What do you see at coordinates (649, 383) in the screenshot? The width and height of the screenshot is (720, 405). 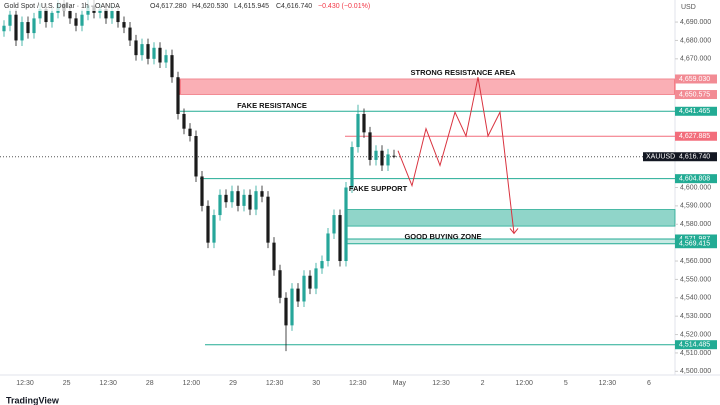 I see `x-tick-label: 6` at bounding box center [649, 383].